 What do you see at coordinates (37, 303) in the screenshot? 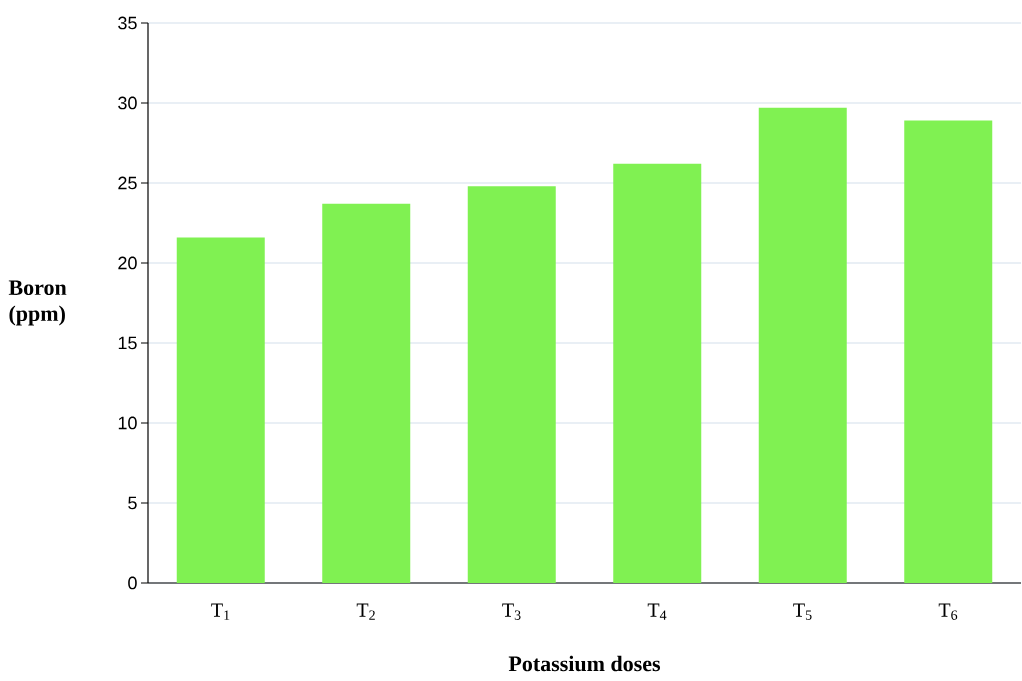
I see `y-axis-title: Boron (ppm)` at bounding box center [37, 303].